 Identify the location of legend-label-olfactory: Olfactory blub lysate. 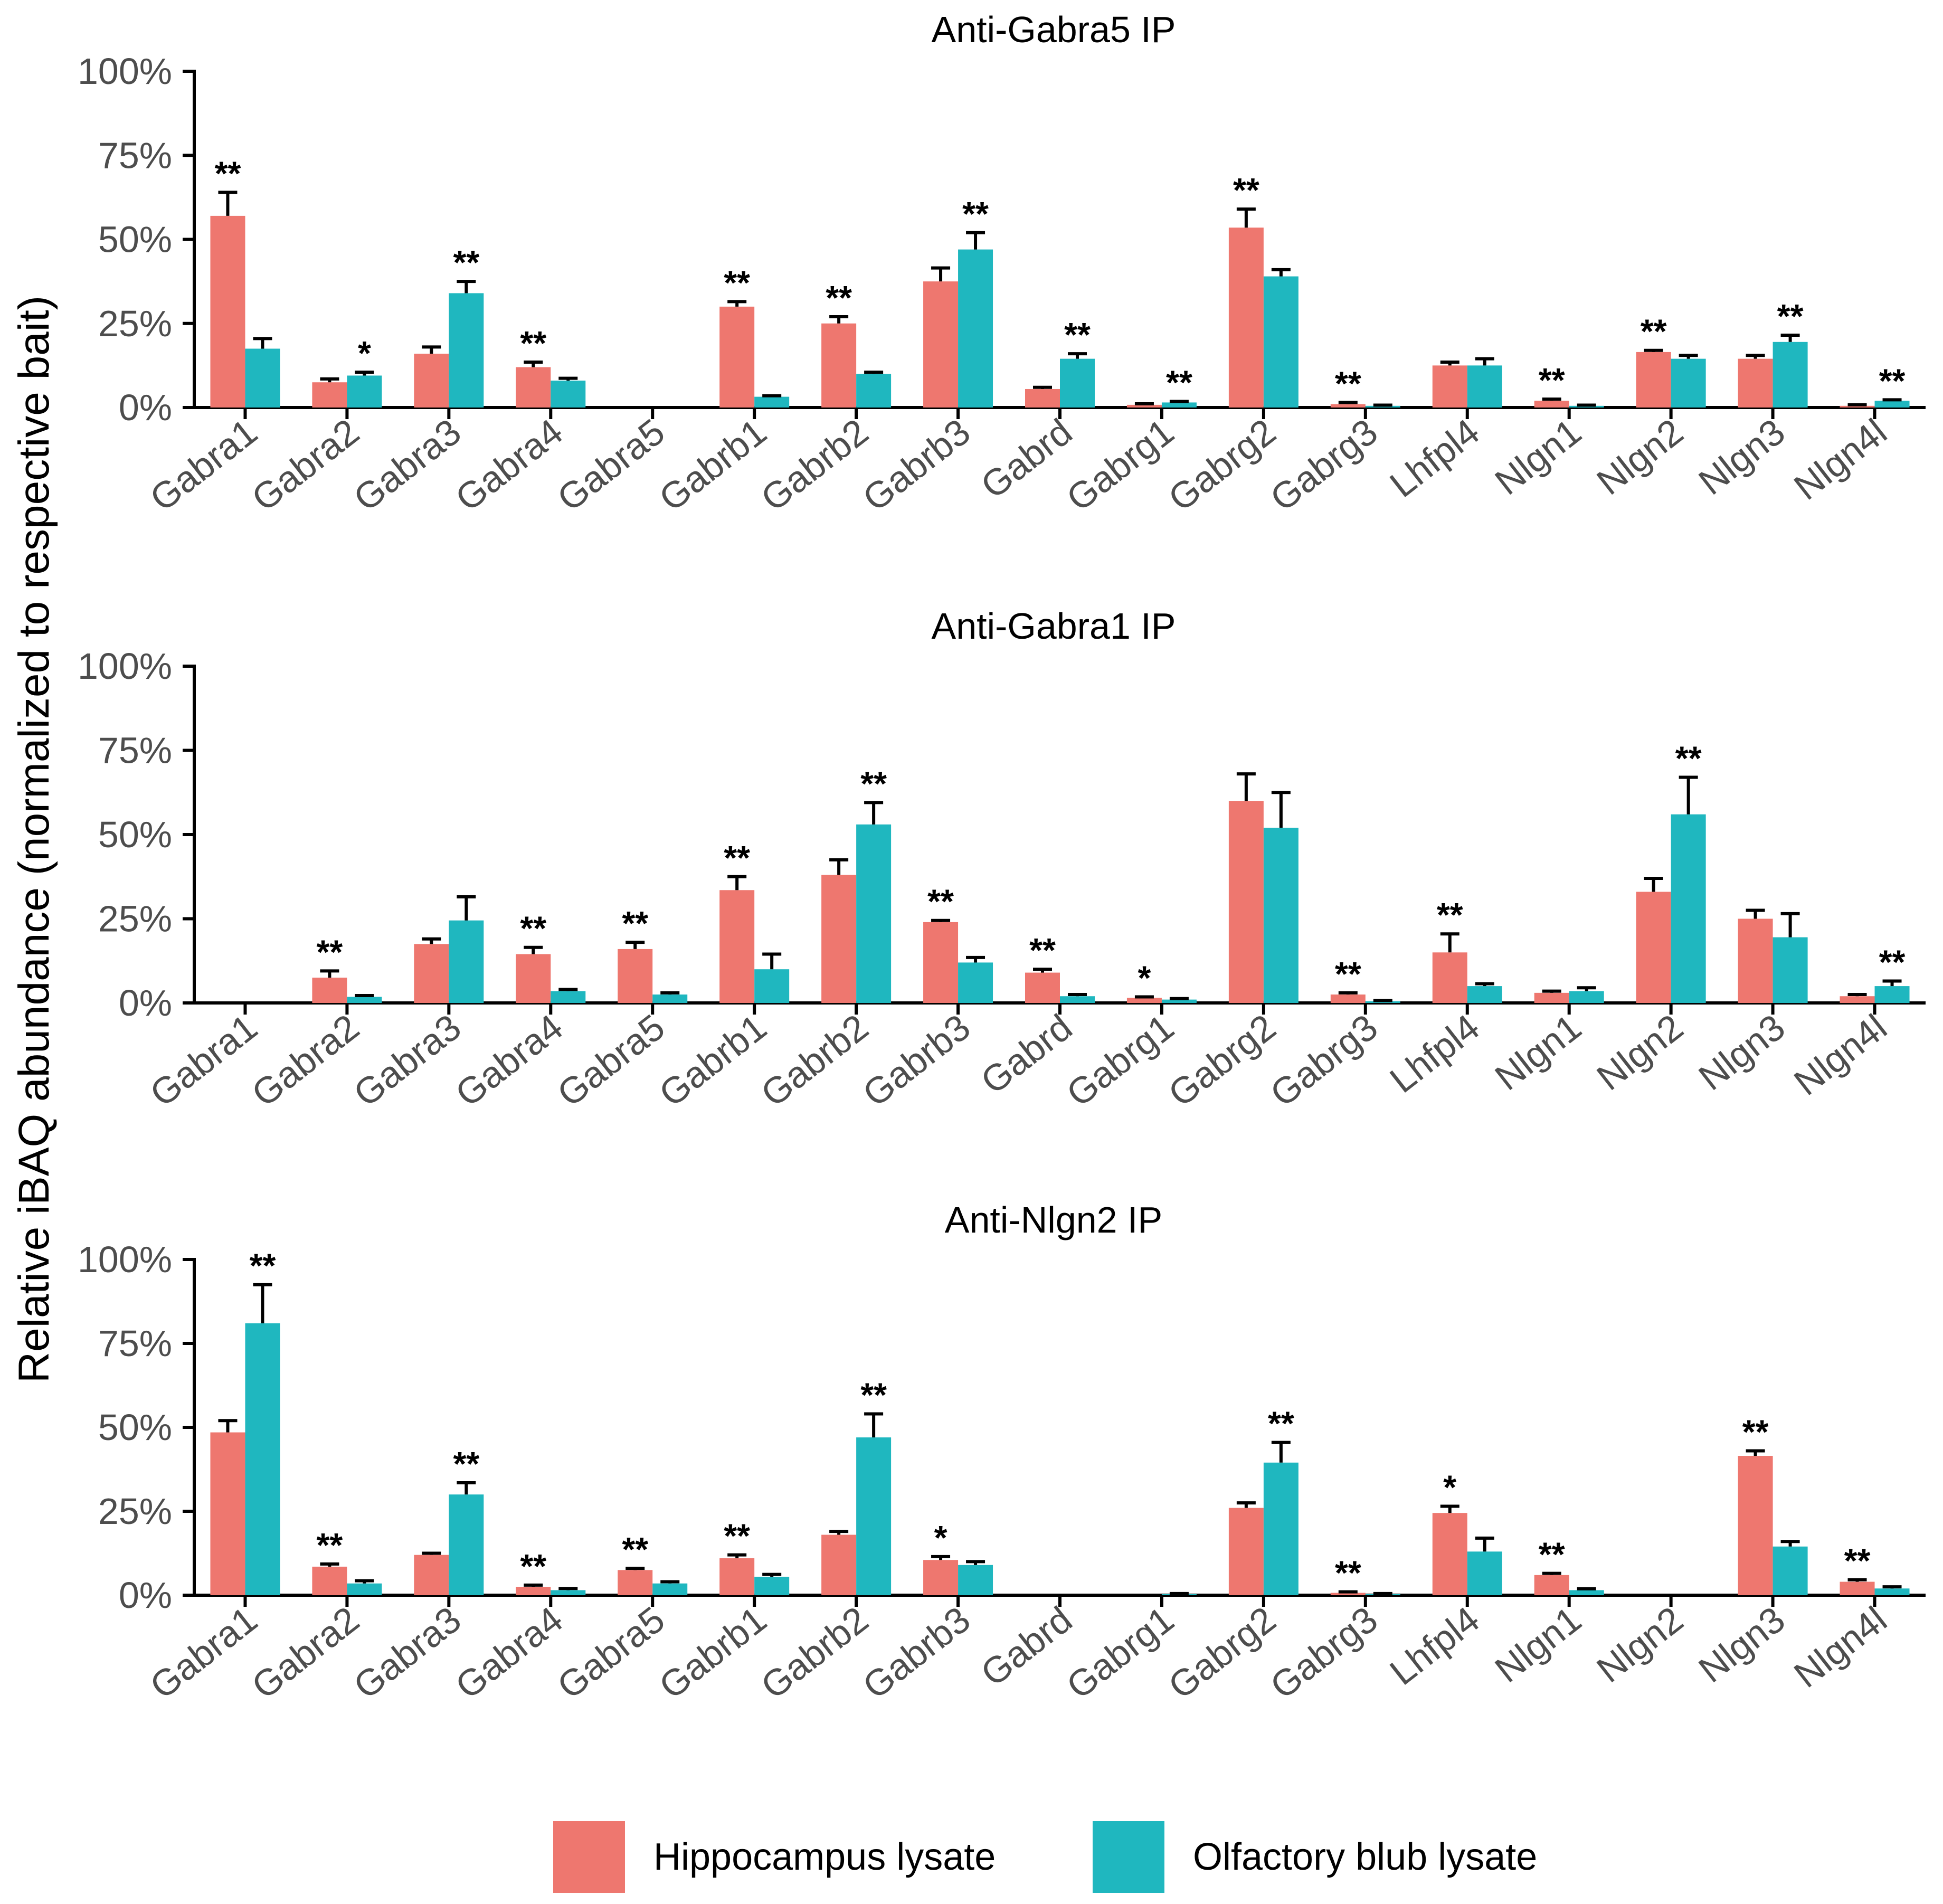
(1365, 1857).